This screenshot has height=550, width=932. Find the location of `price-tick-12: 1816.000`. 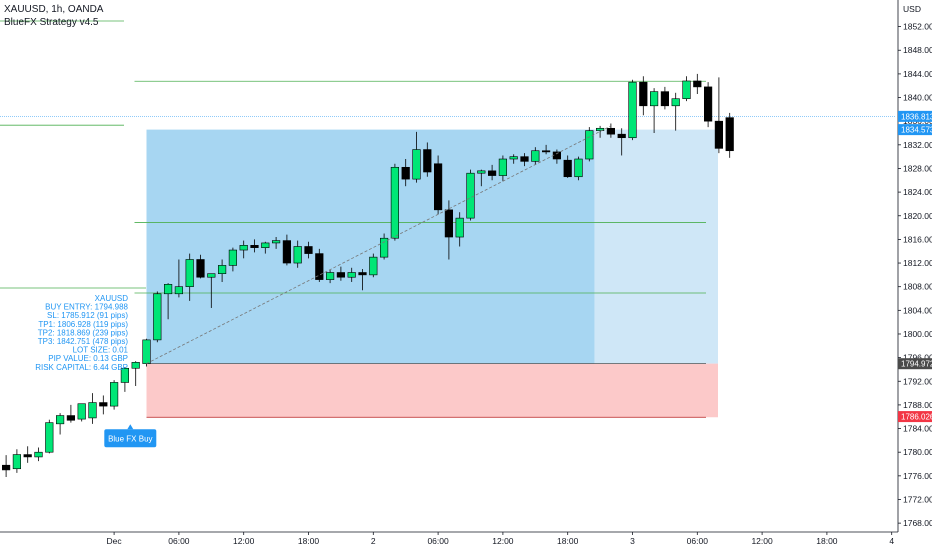

price-tick-12: 1816.000 is located at coordinates (917, 239).